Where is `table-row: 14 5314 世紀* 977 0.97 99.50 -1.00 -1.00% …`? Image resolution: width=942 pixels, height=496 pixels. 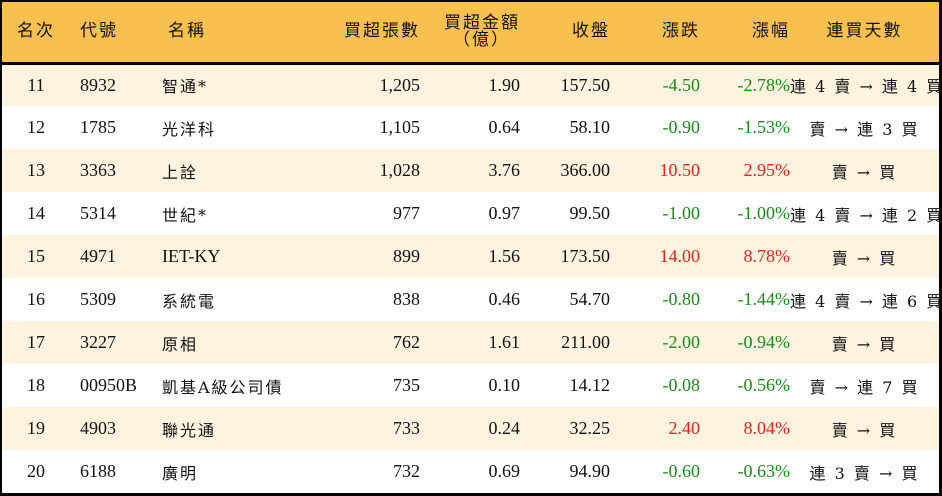 table-row: 14 5314 世紀* 977 0.97 99.50 -1.00 -1.00% … is located at coordinates (472, 213).